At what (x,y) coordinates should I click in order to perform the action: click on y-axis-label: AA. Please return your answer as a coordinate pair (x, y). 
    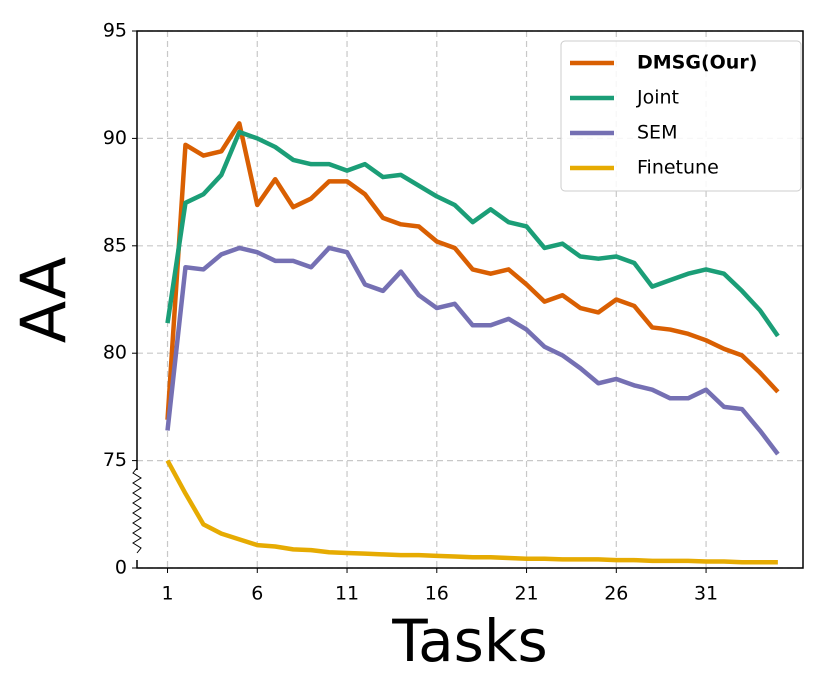
    Looking at the image, I should click on (43, 300).